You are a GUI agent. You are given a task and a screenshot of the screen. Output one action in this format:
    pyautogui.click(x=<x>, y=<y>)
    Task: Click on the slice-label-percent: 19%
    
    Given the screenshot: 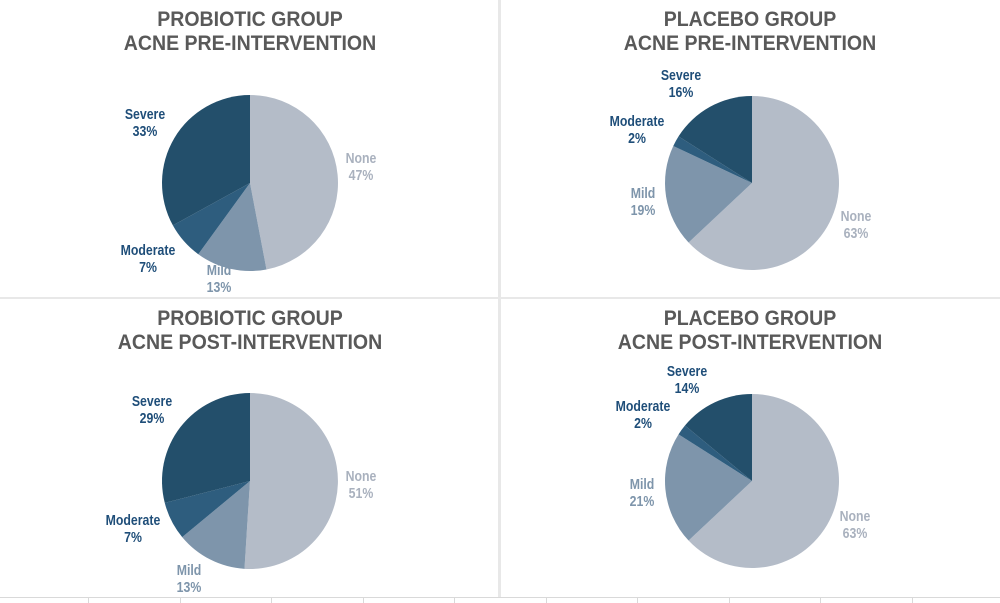 What is the action you would take?
    pyautogui.click(x=643, y=210)
    